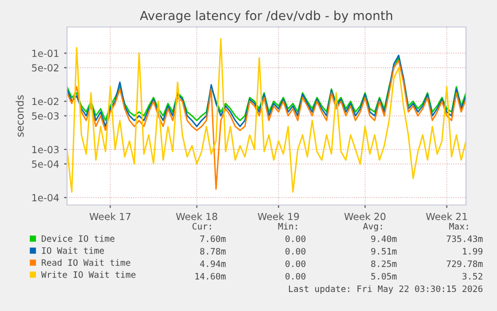 Image resolution: width=497 pixels, height=311 pixels. What do you see at coordinates (266, 16) in the screenshot?
I see `chart-title: Average latency for /dev/vdb - by month` at bounding box center [266, 16].